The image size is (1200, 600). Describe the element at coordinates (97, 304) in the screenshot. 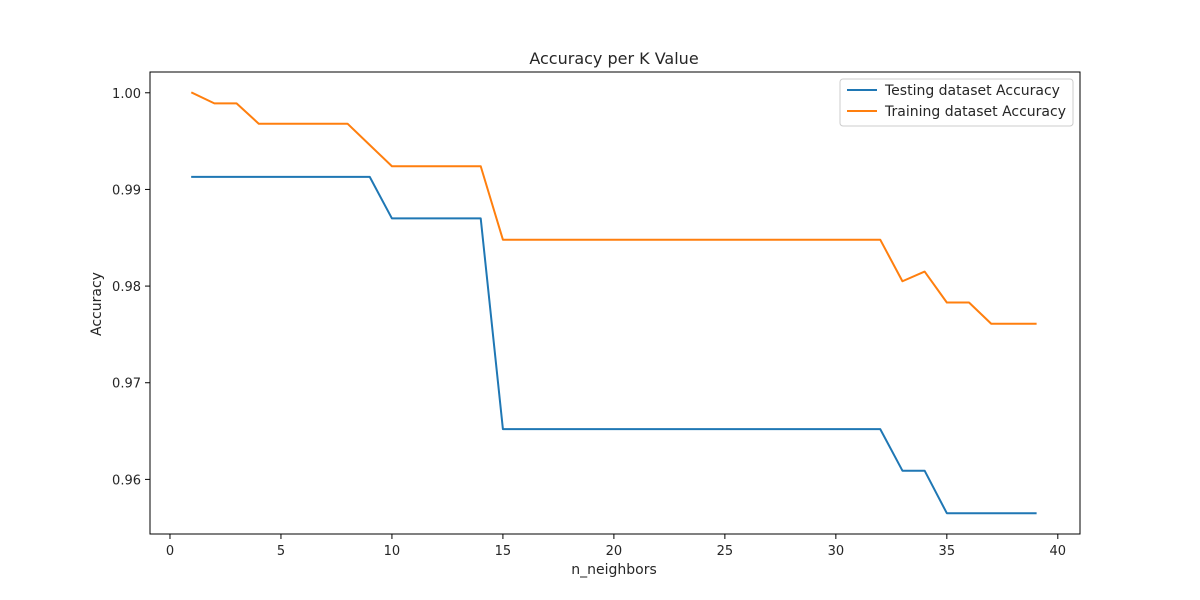

I see `y-axis-title: Accuracy` at that location.